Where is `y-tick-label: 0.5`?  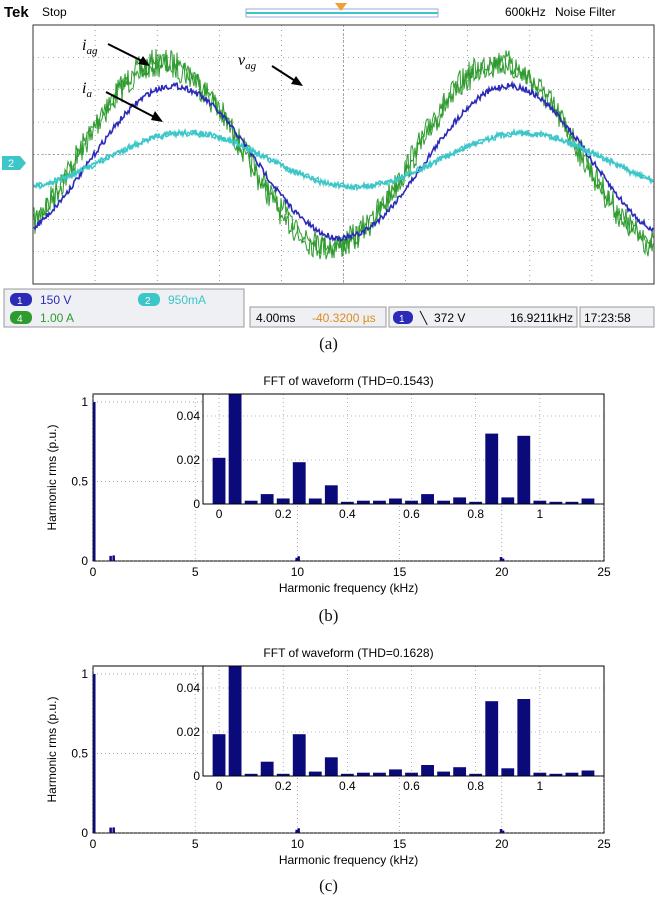 y-tick-label: 0.5 is located at coordinates (79, 481).